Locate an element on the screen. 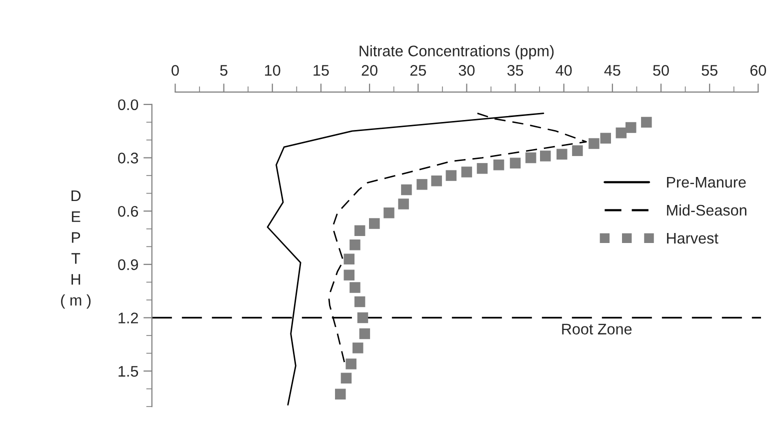  y-tick-label: 0.6 is located at coordinates (128, 211).